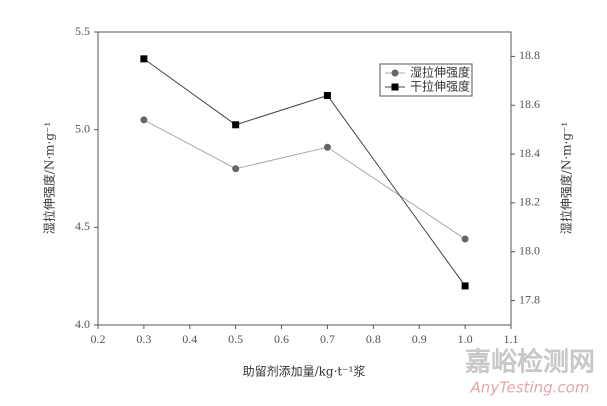  Describe the element at coordinates (529, 153) in the screenshot. I see `y2-tick-label: 18.4` at that location.